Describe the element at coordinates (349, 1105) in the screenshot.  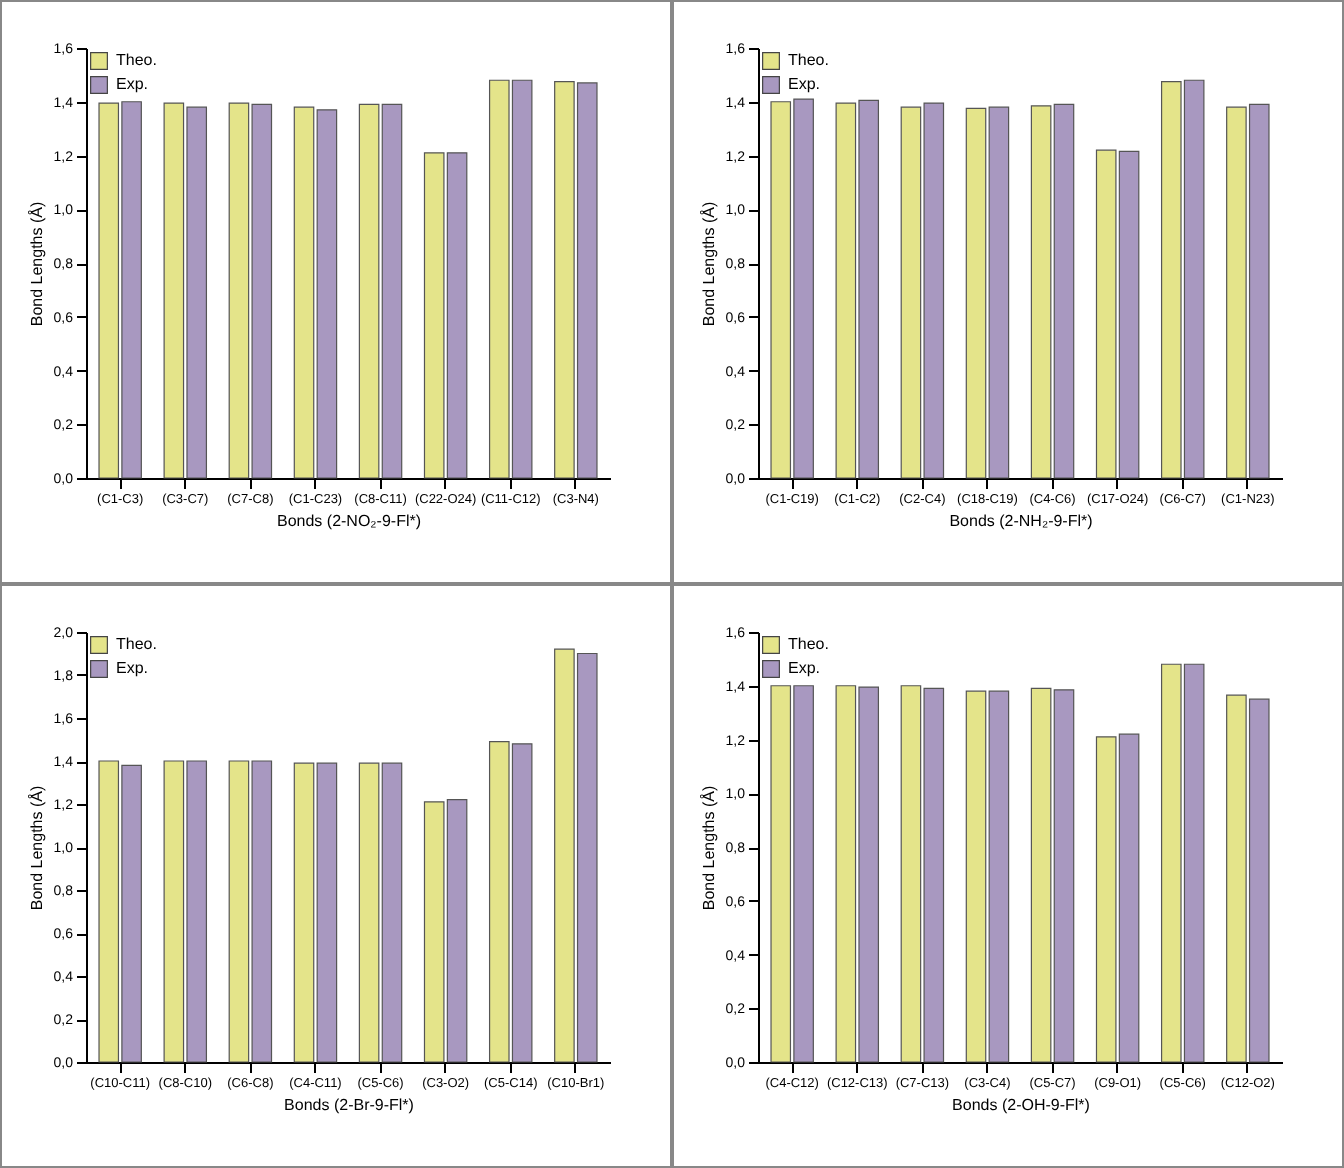
I see `x-axis-title: Bonds (2-Br-9-Fl*)` at that location.